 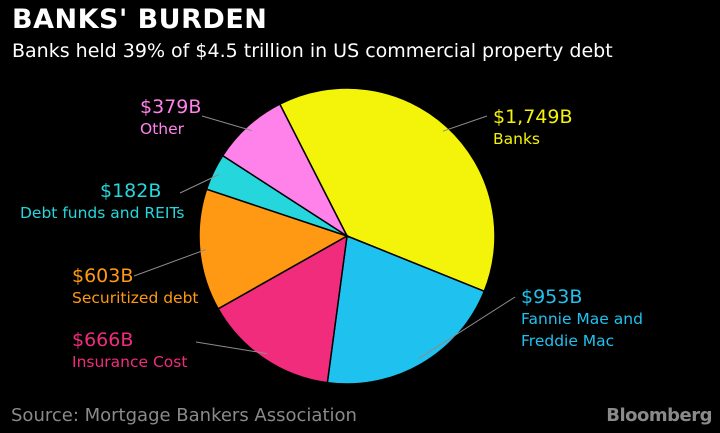 What do you see at coordinates (517, 139) in the screenshot?
I see `name-label-banks: Banks` at bounding box center [517, 139].